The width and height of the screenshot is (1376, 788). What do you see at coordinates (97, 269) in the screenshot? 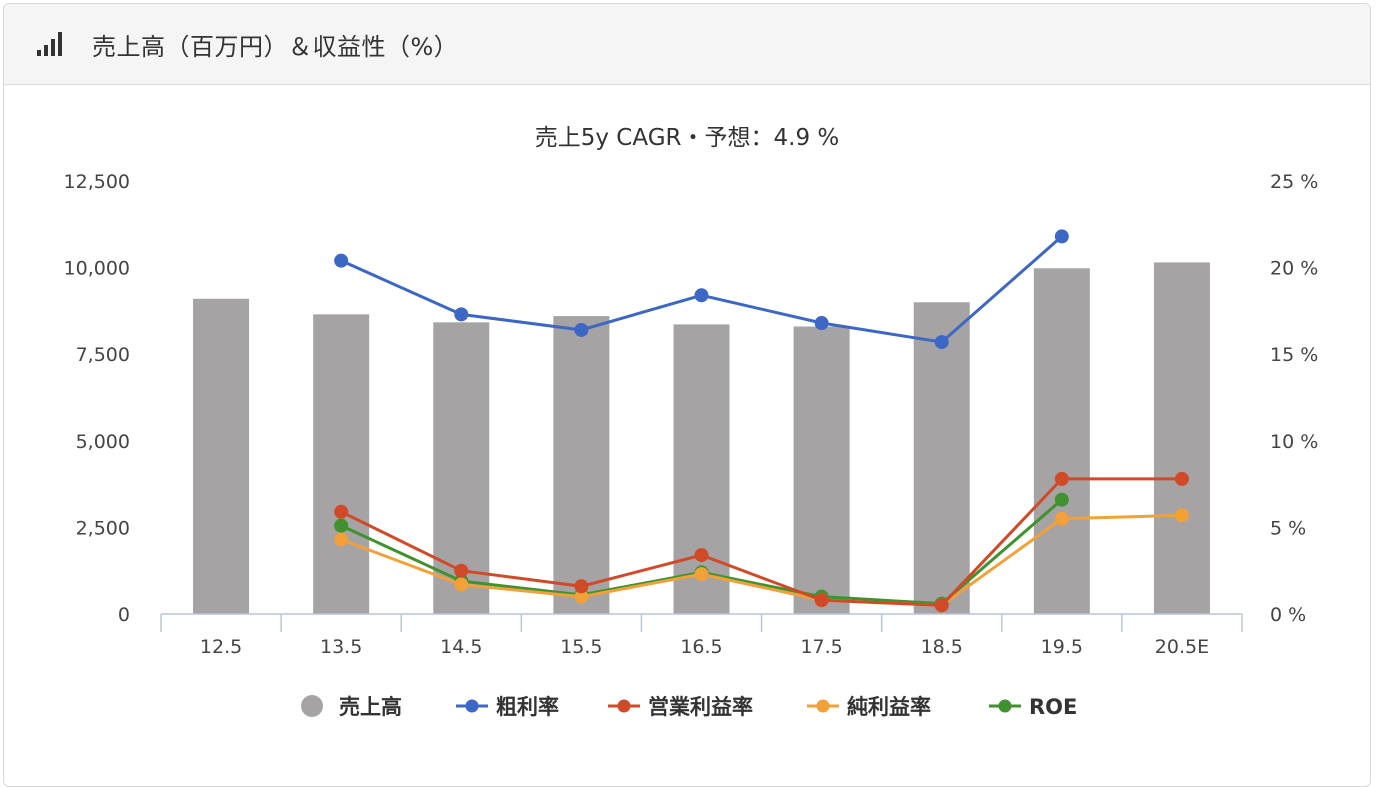
I see `left-axis-tick-label: 10,000` at bounding box center [97, 269].